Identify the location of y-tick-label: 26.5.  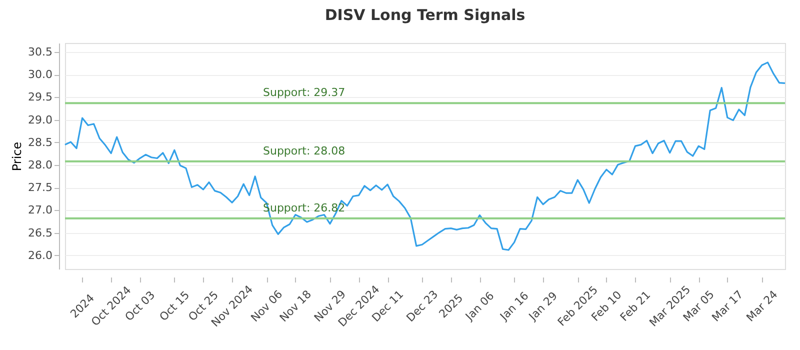
(40, 233).